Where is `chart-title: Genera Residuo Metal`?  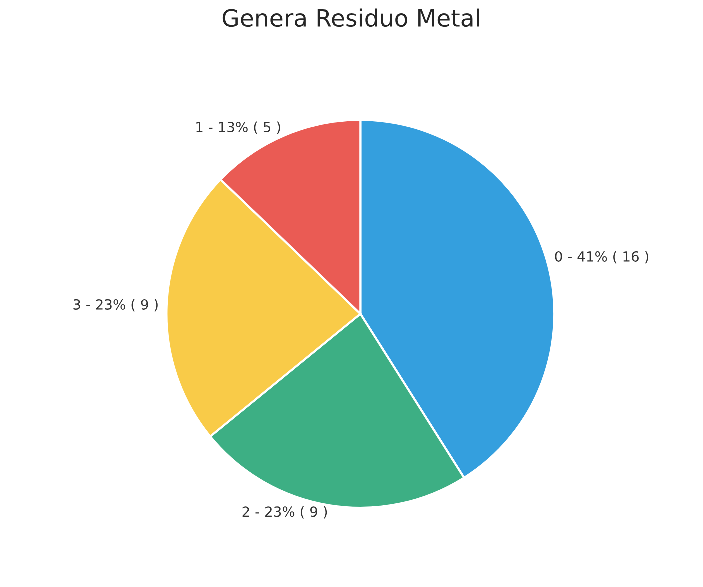
chart-title: Genera Residuo Metal is located at coordinates (351, 18).